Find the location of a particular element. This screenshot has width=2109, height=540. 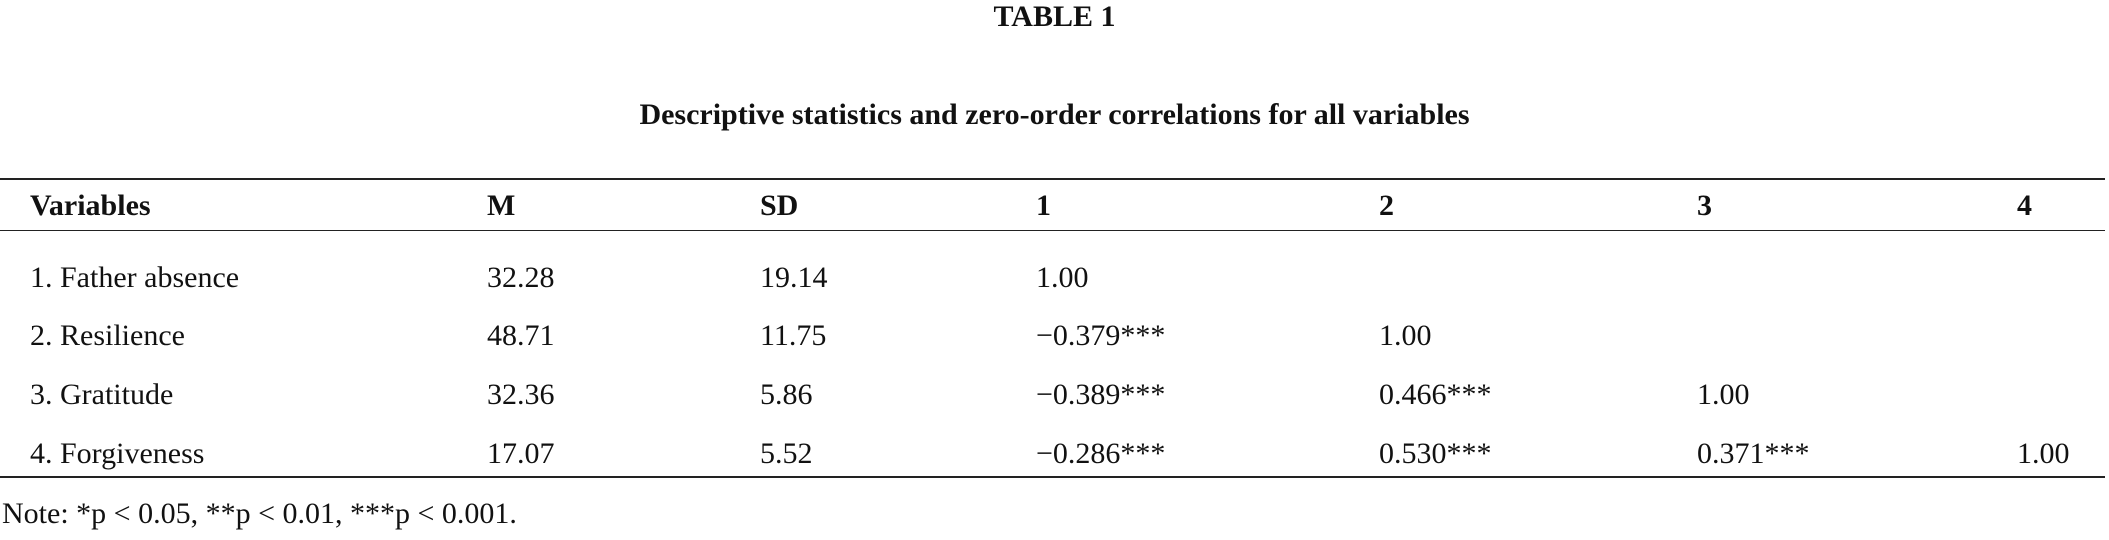

column-header: SD is located at coordinates (779, 205).